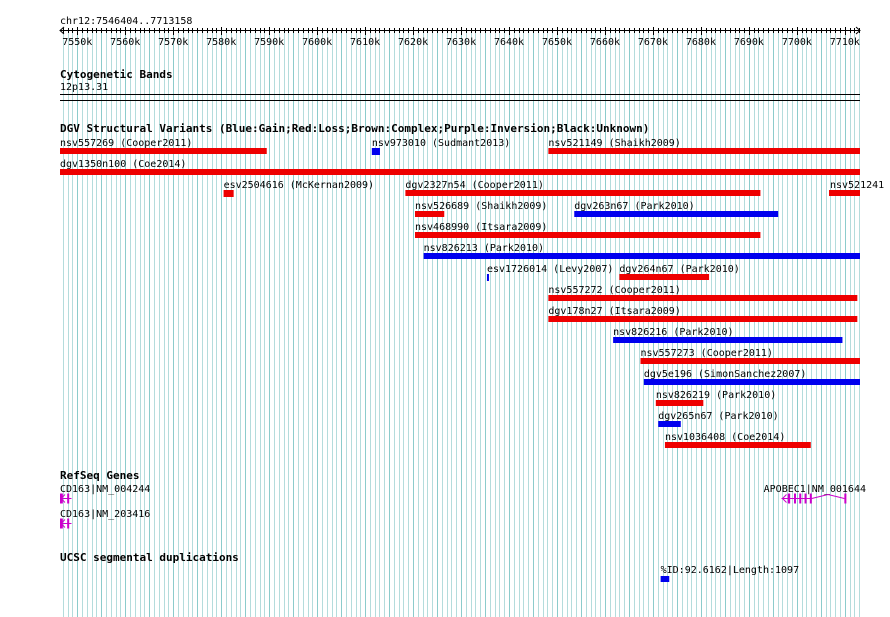 The height and width of the screenshot is (617, 890). I want to click on ruler-tick-label: 7550k, so click(77, 42).